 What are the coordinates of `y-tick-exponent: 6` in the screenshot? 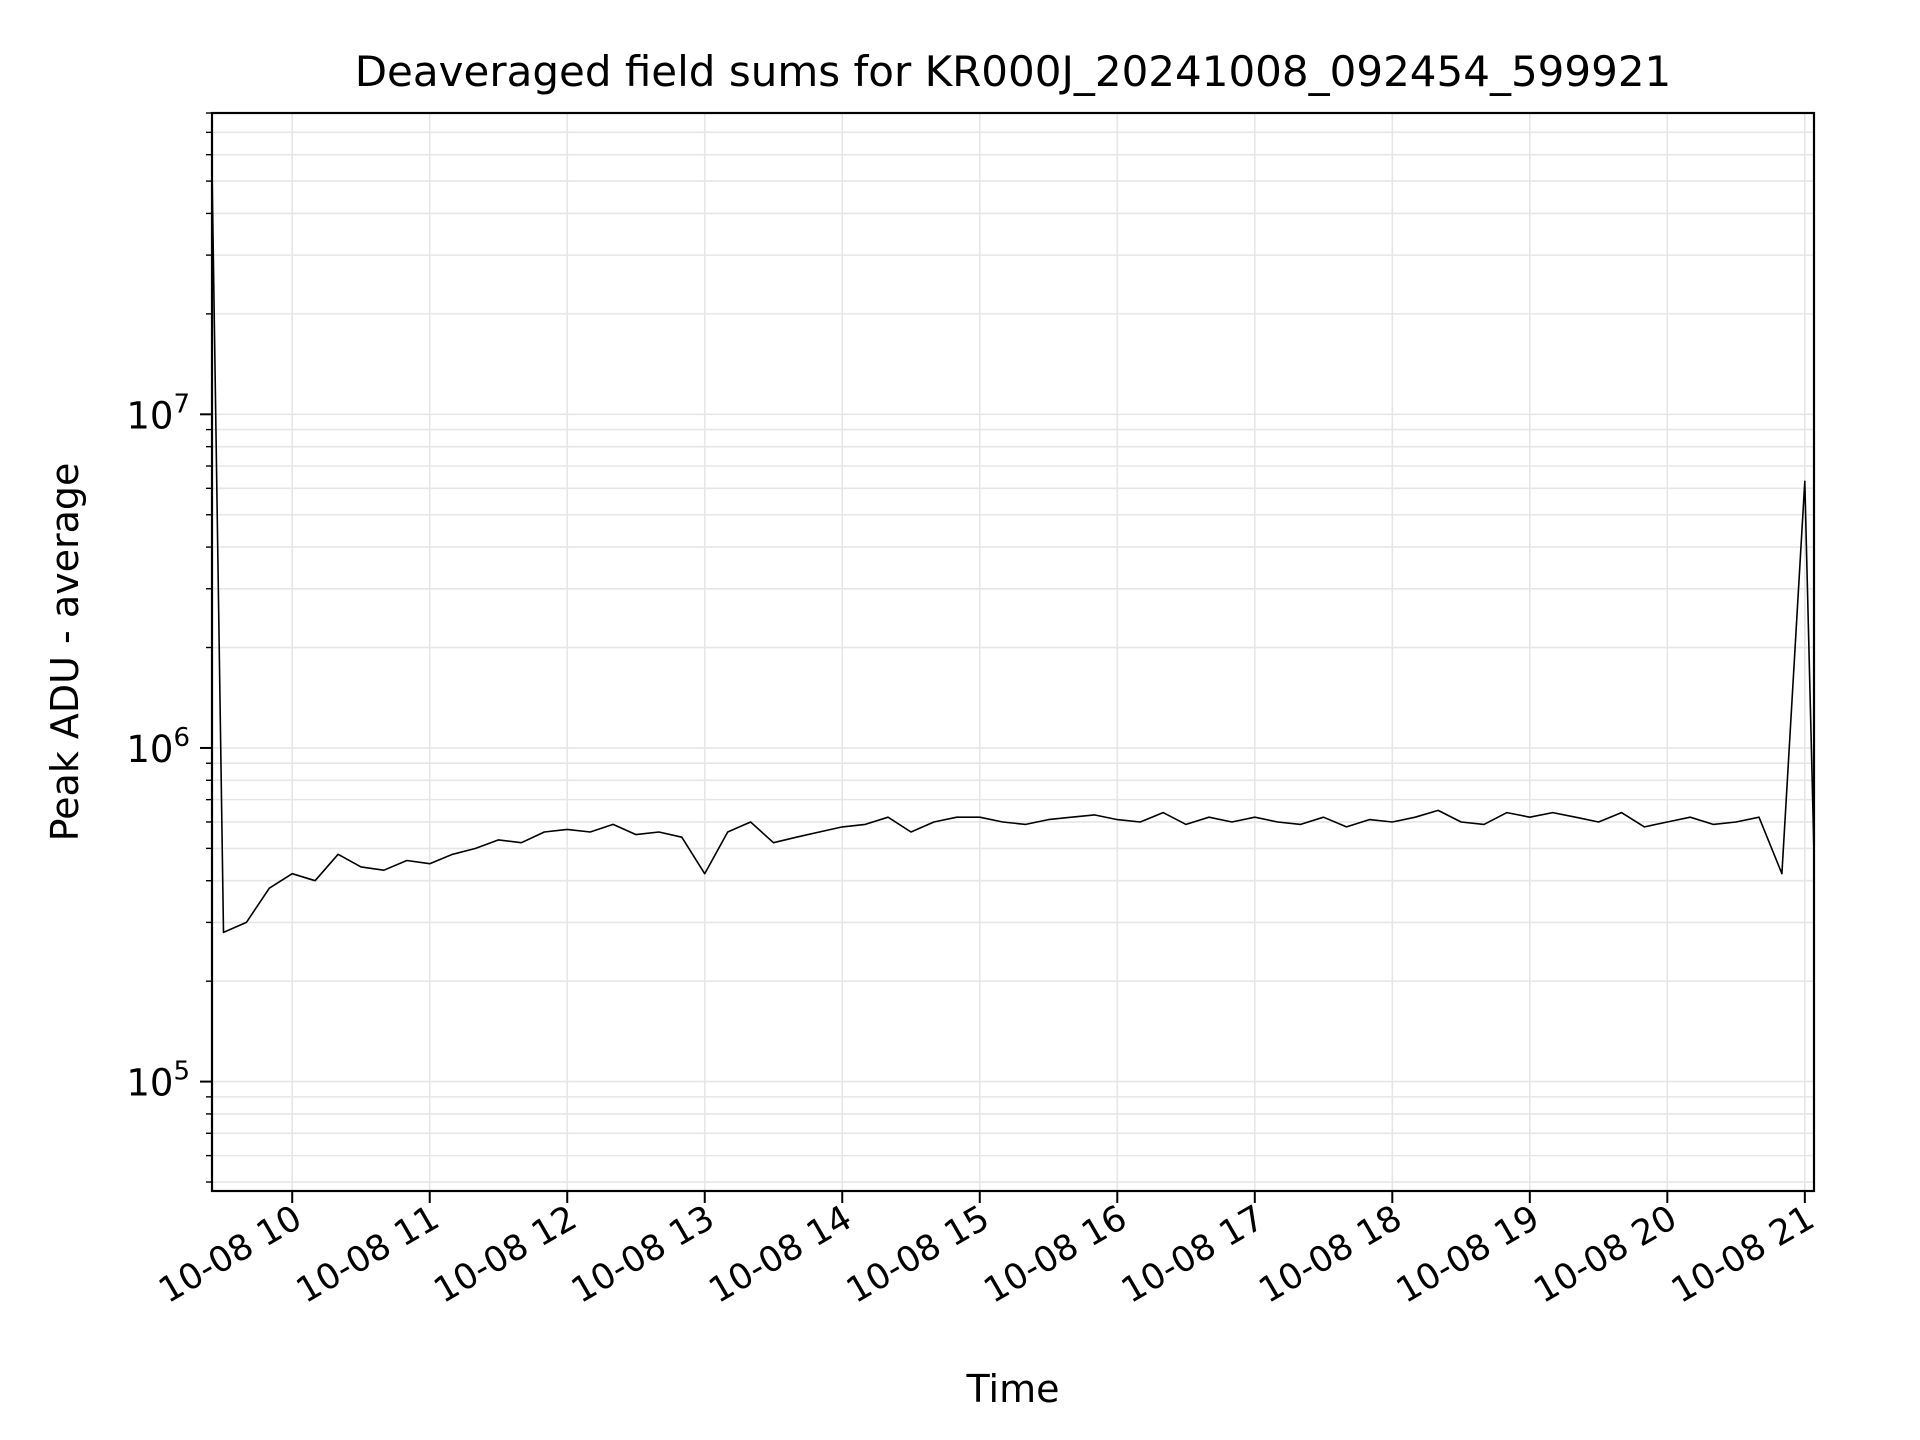 It's located at (181, 738).